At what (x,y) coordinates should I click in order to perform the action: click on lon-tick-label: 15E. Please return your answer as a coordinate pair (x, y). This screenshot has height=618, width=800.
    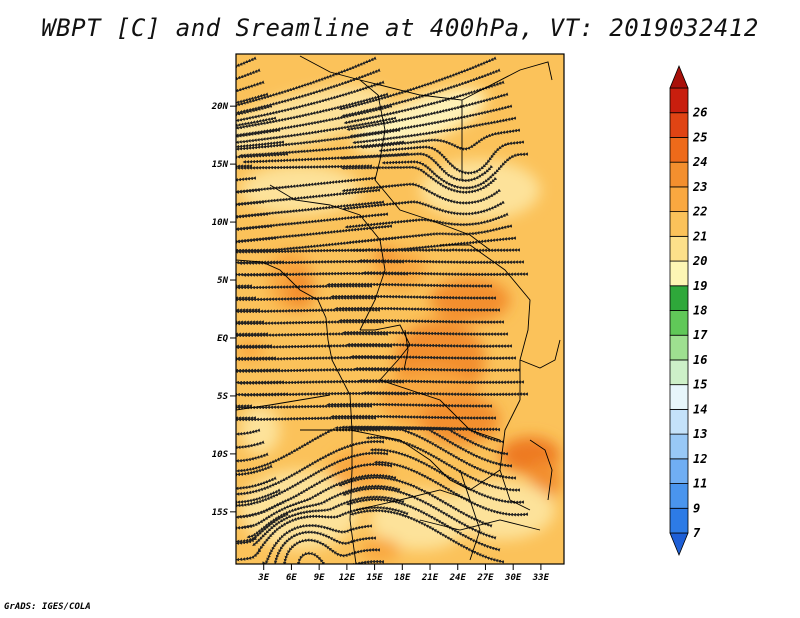
    Looking at the image, I should click on (374, 578).